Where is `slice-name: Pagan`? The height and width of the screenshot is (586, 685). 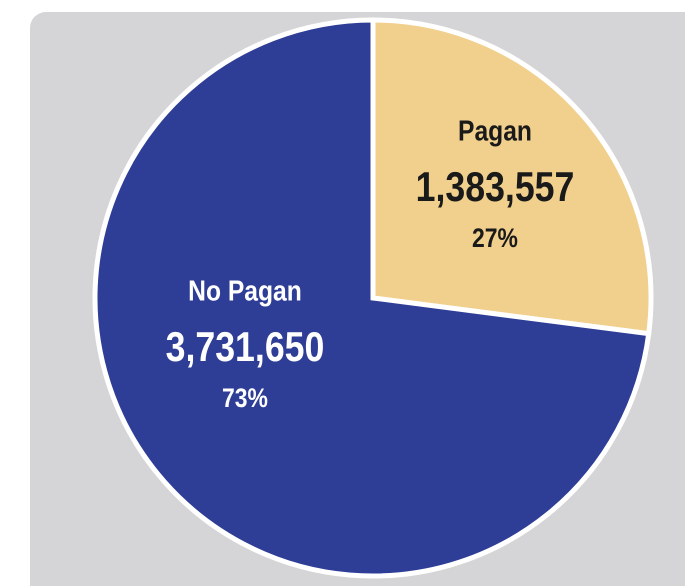
slice-name: Pagan is located at coordinates (495, 131).